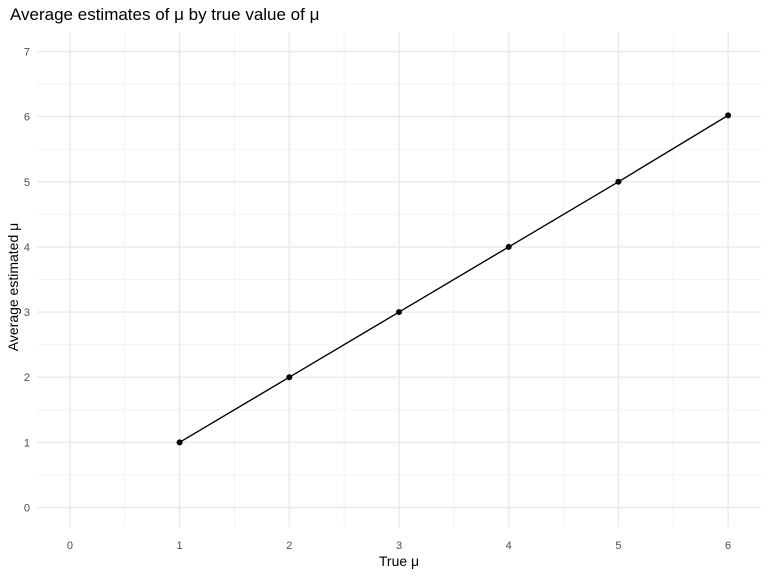 The height and width of the screenshot is (576, 768). I want to click on x-axis-title: True μ, so click(399, 561).